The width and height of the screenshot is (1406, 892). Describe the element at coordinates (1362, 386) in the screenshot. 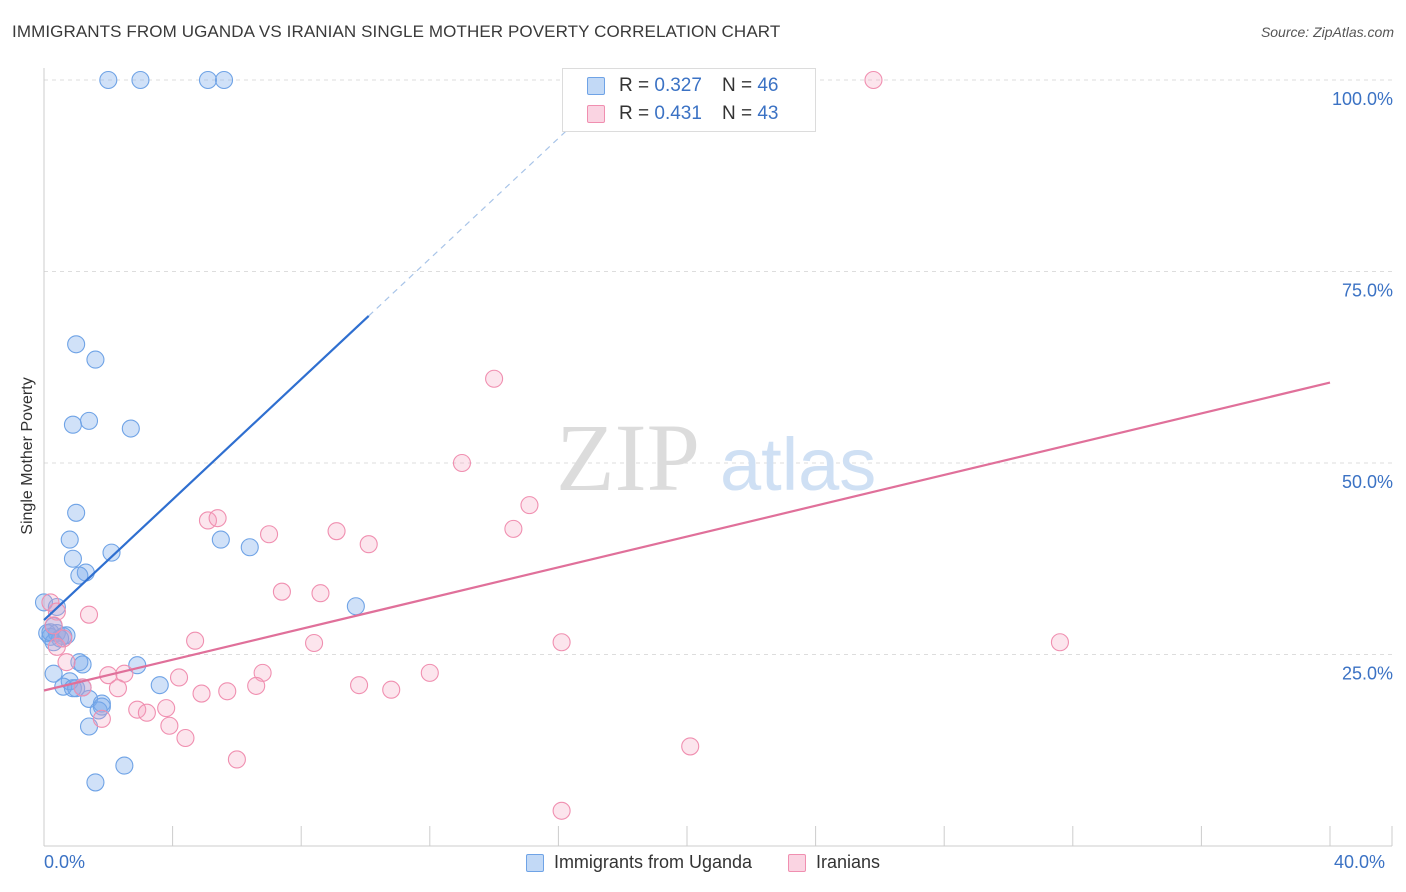

I see `y-tick-labels: 25.0% 50.0% 75.0% 100.0%` at that location.